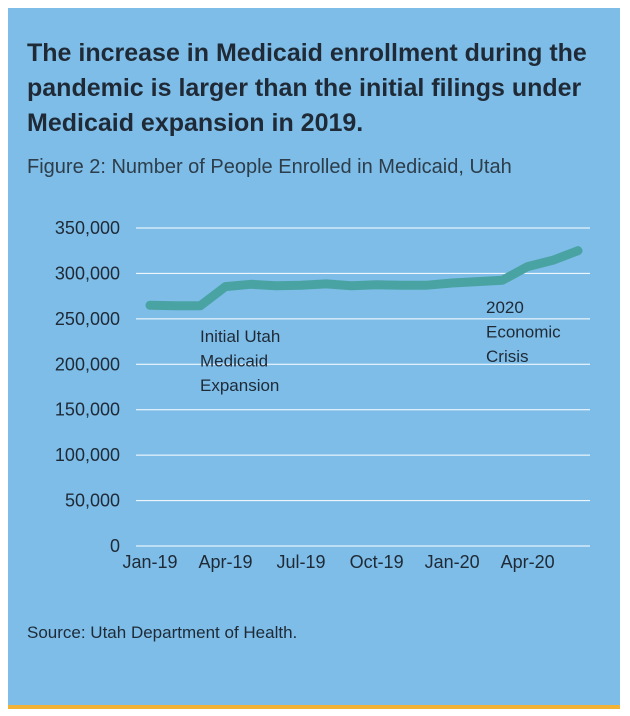  I want to click on y-tick-label: 100,000, so click(87, 455).